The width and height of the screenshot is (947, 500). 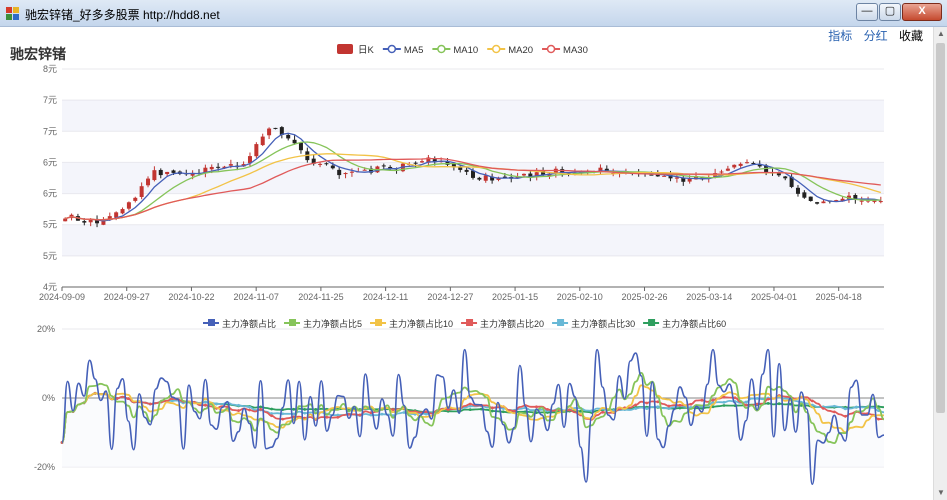 I want to click on minimize-button: —, so click(x=867, y=12).